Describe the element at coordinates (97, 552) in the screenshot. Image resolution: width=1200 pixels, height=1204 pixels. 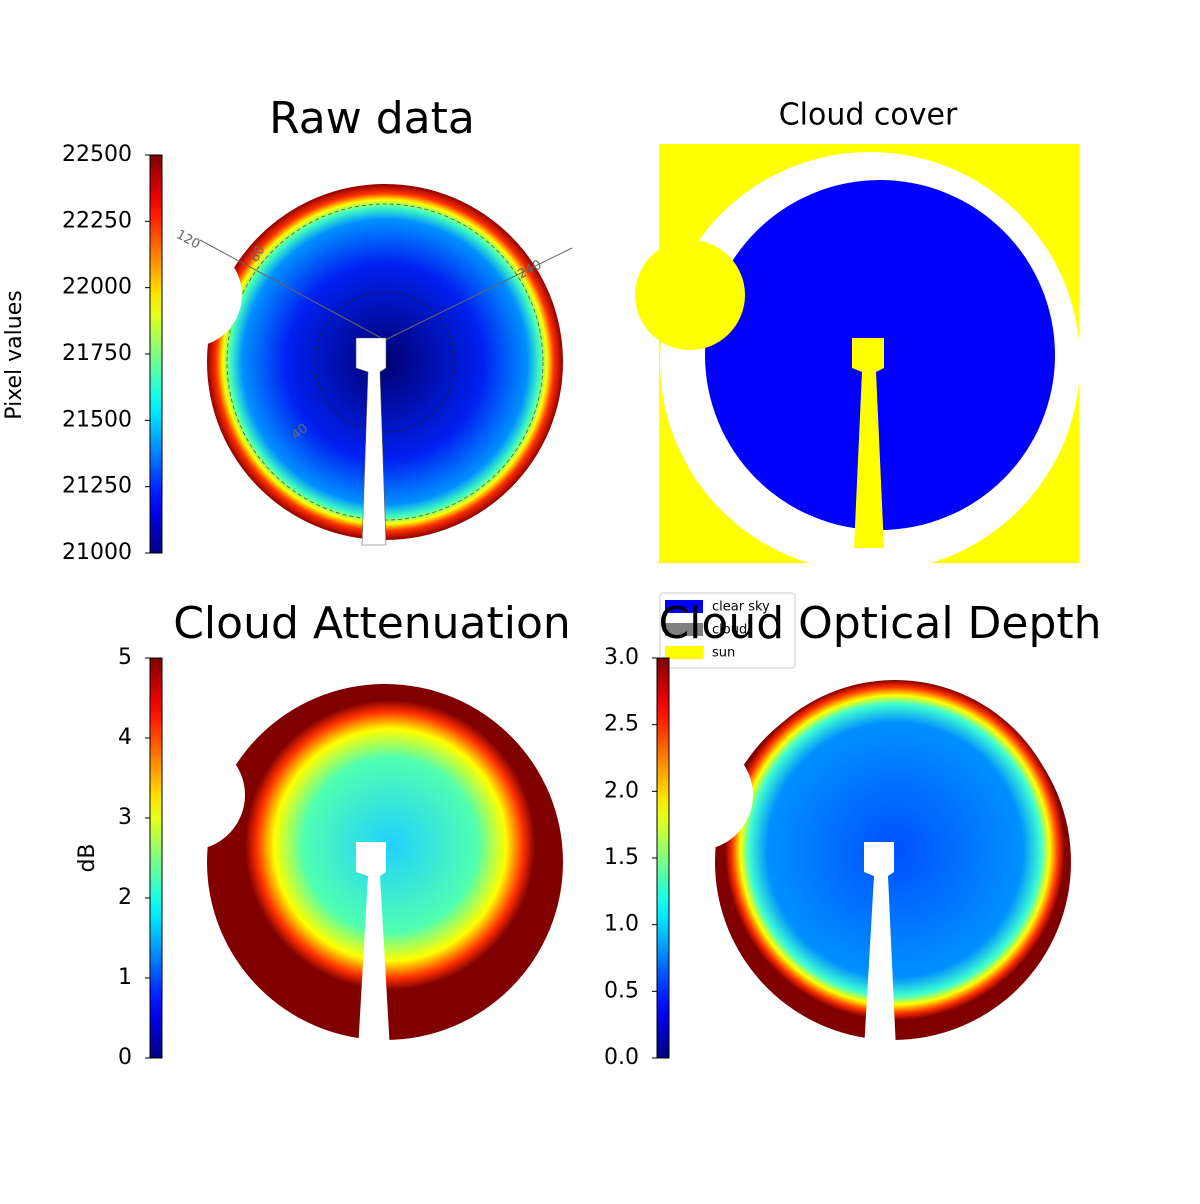
I see `colorbar-tick-label: 21000` at that location.